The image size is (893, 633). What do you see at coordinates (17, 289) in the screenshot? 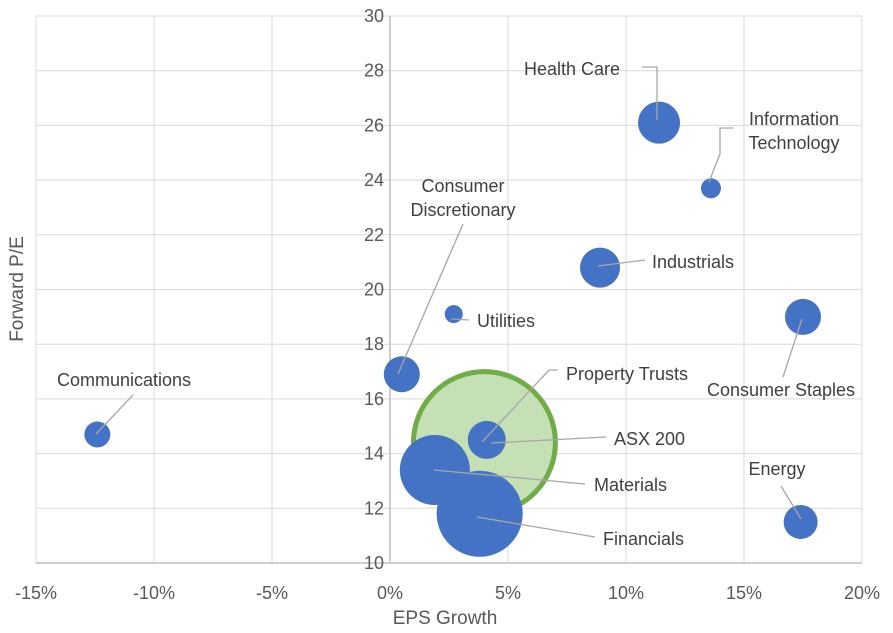
I see `y-axis-title: Forward P/E` at bounding box center [17, 289].